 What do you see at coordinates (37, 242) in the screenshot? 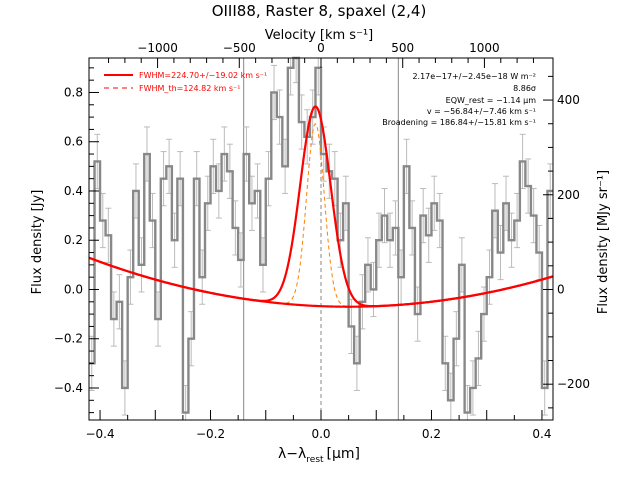
I see `y-axis-label: Flux density [Jy]` at bounding box center [37, 242].